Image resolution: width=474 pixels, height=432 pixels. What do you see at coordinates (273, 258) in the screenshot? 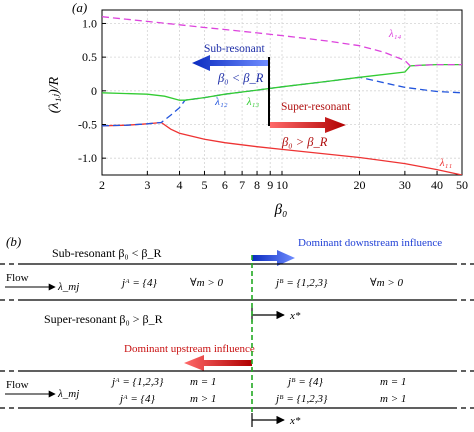
I see `downstream-arrow` at bounding box center [273, 258].